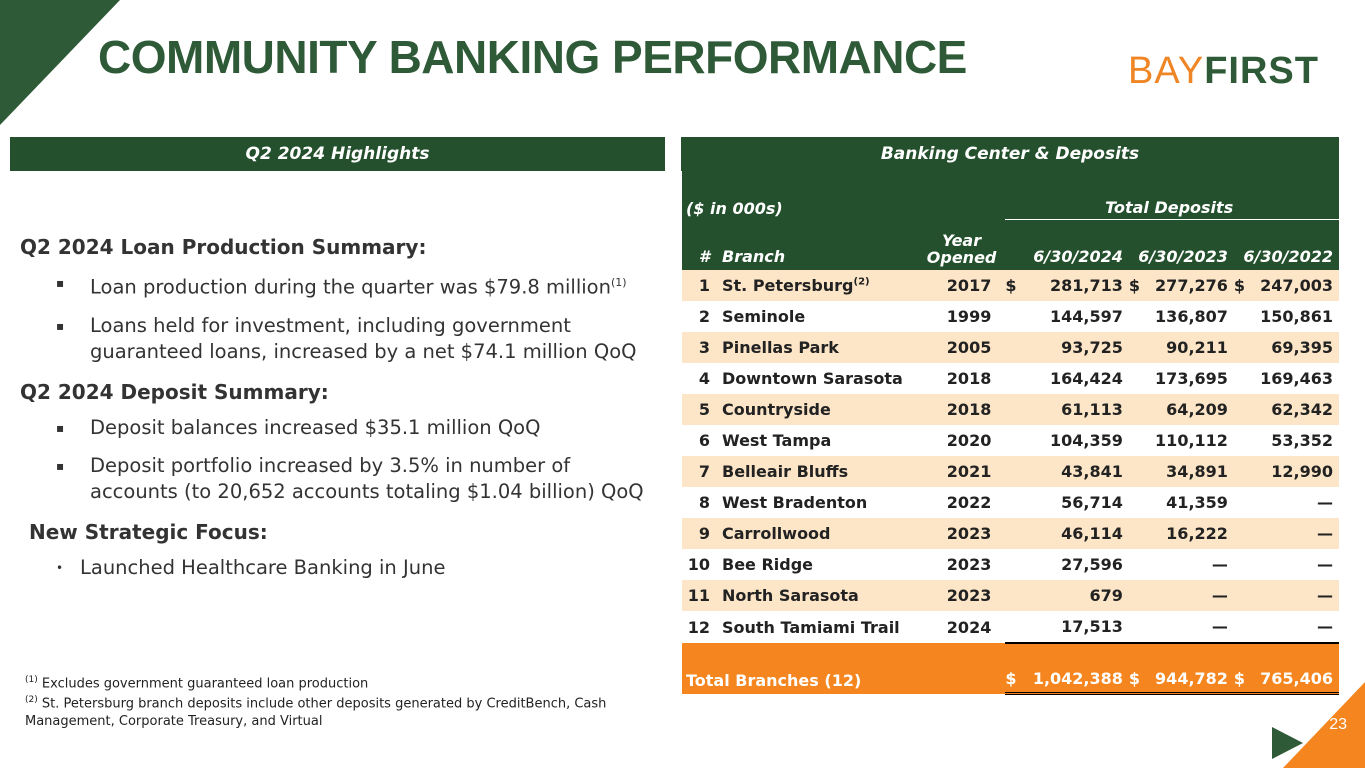 This screenshot has height=768, width=1365. Describe the element at coordinates (1010, 471) in the screenshot. I see `table-row: 7 Belleair Bluffs 2021 43,841 34,891 12,990` at that location.